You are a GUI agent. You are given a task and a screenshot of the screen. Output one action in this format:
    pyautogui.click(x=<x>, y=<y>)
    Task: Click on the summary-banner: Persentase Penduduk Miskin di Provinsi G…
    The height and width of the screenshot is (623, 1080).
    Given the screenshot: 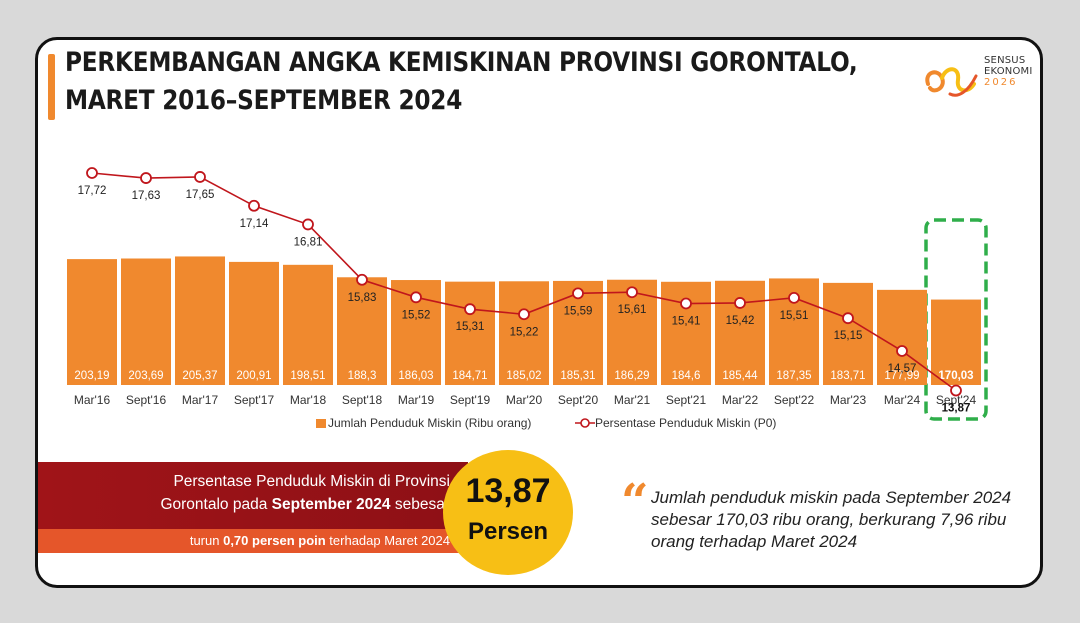 What is the action you would take?
    pyautogui.click(x=253, y=495)
    